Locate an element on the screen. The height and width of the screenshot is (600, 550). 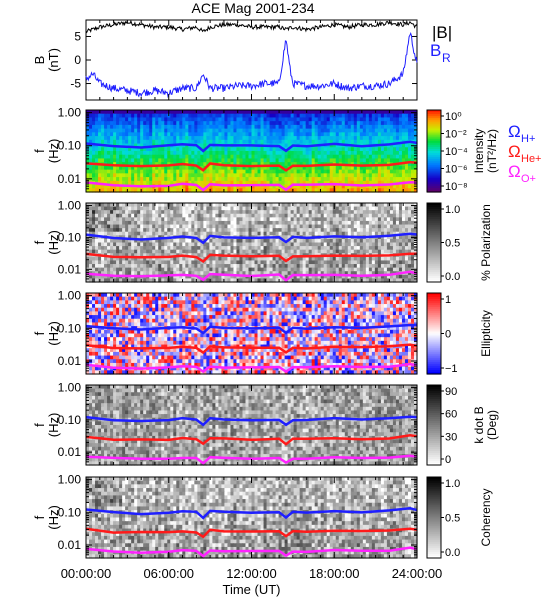
legend-ion: He+ is located at coordinates (531, 159).